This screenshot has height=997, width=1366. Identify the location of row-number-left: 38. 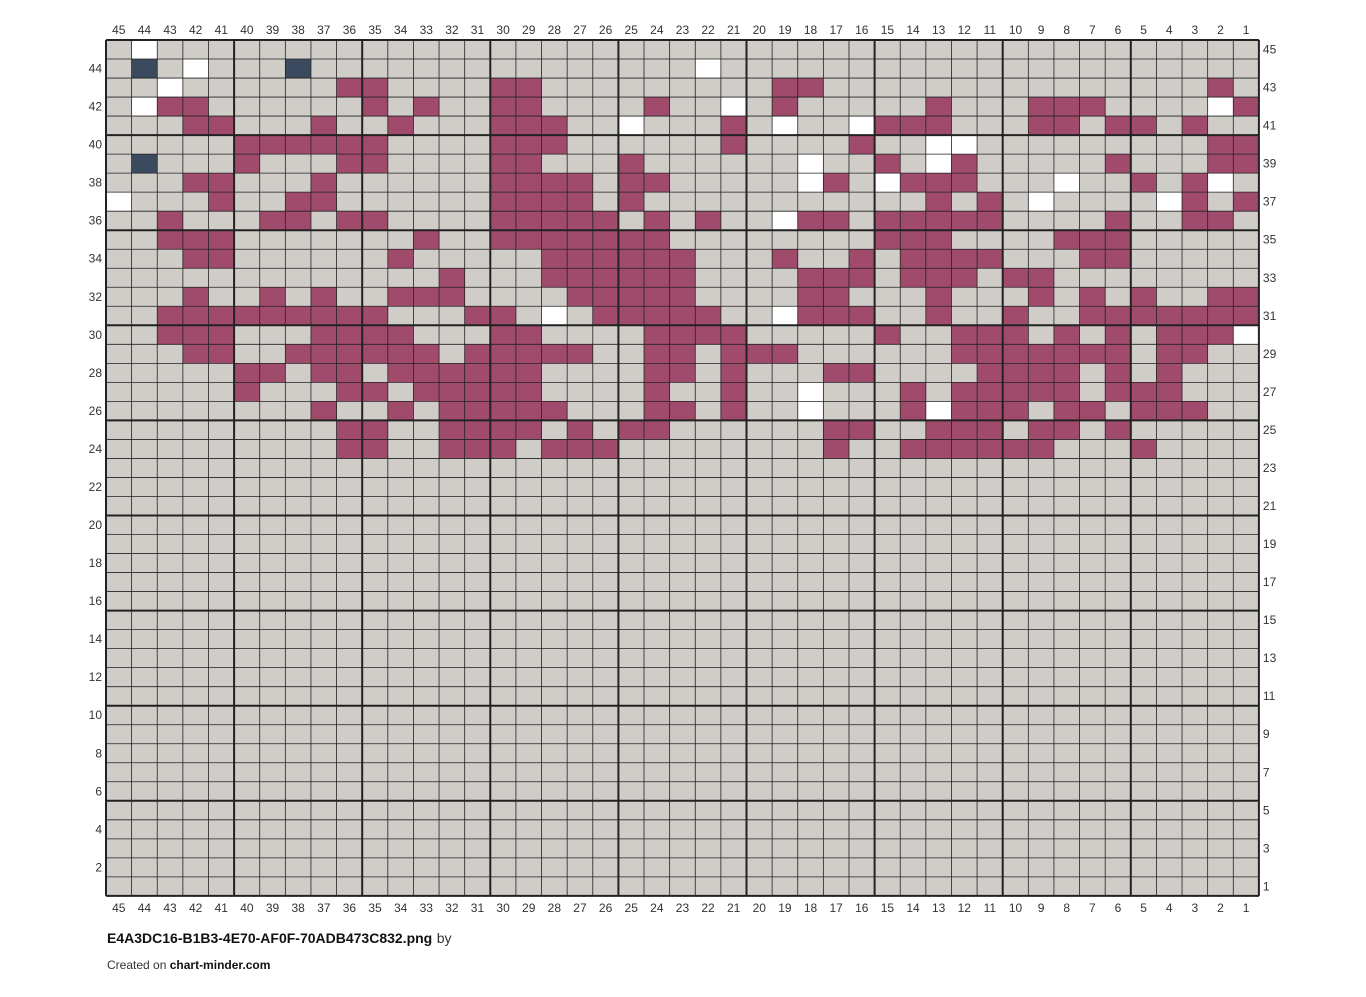
(96, 183).